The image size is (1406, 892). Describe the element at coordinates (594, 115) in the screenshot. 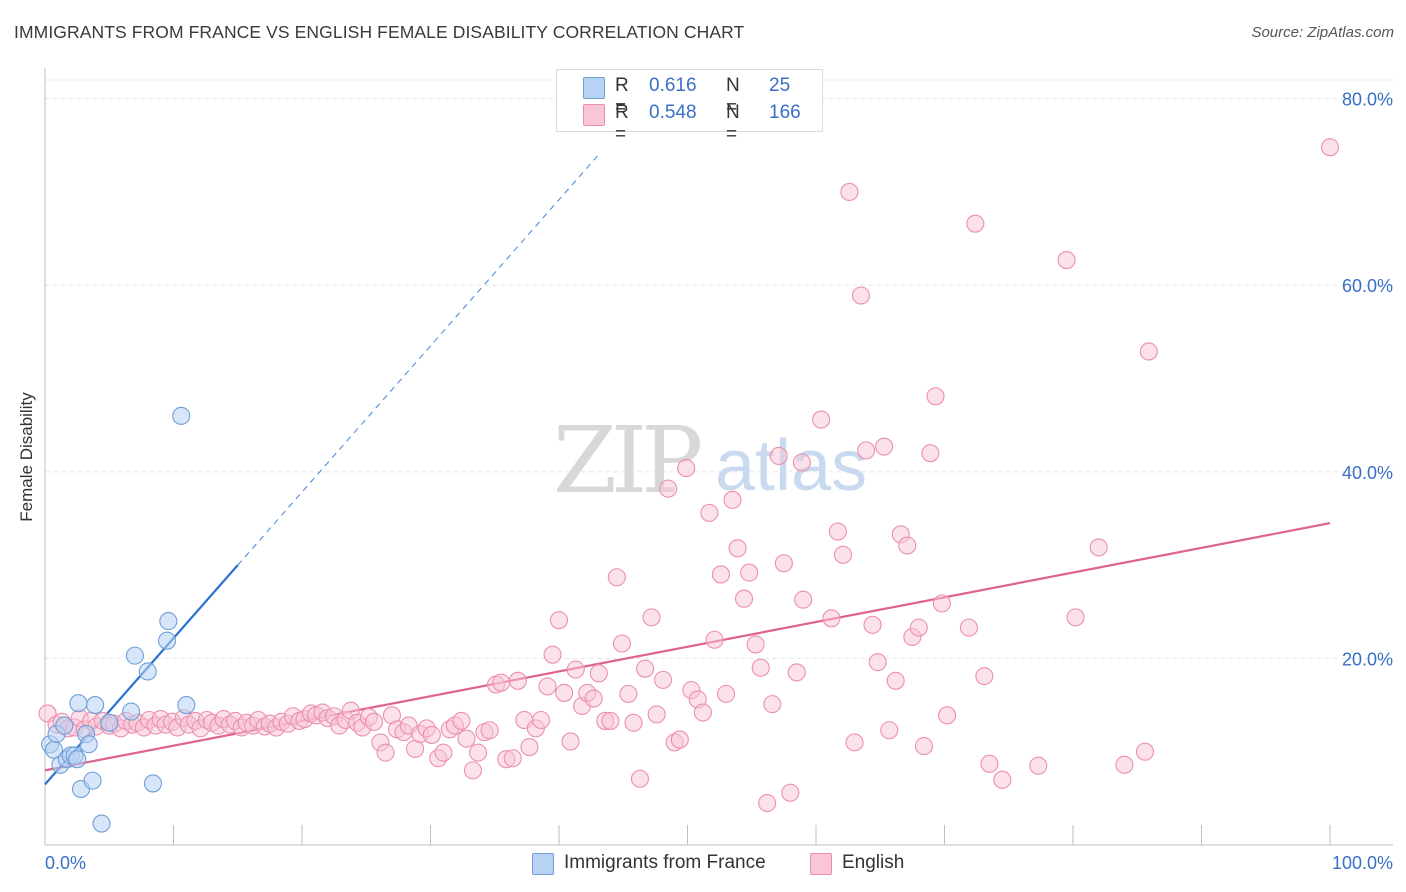

I see `legend-swatch-english` at that location.